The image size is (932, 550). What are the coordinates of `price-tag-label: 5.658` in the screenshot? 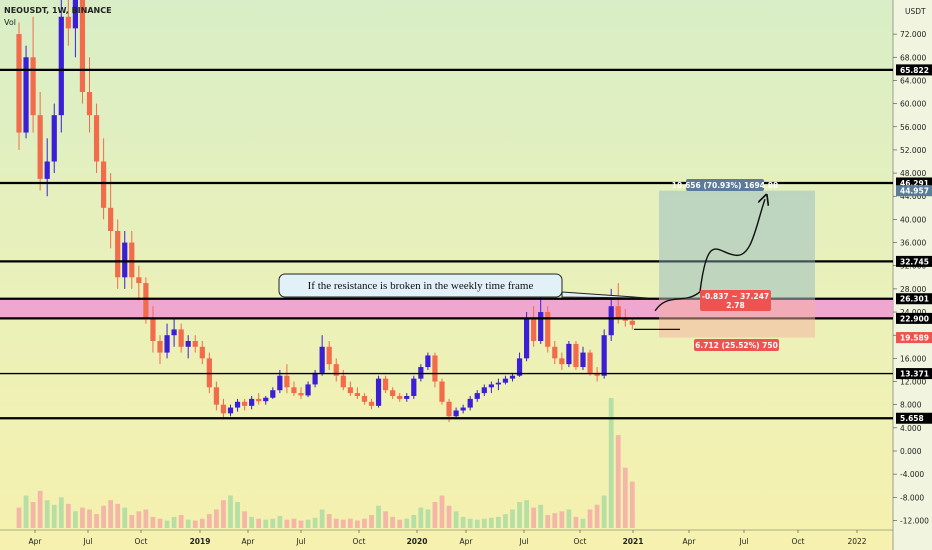 It's located at (912, 418).